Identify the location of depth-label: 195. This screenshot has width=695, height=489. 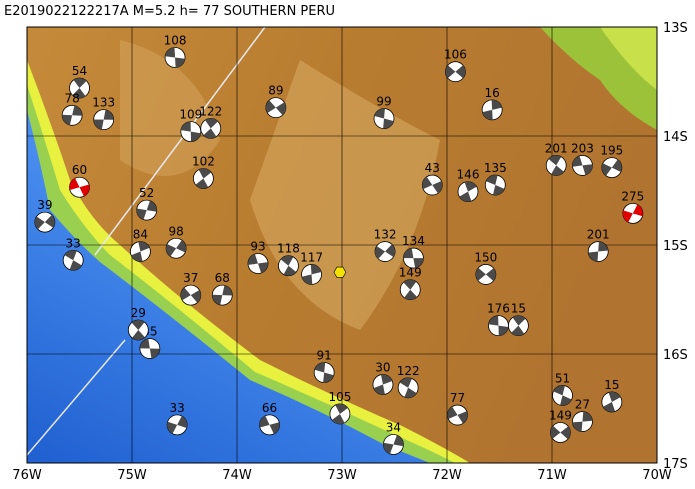
(611, 151).